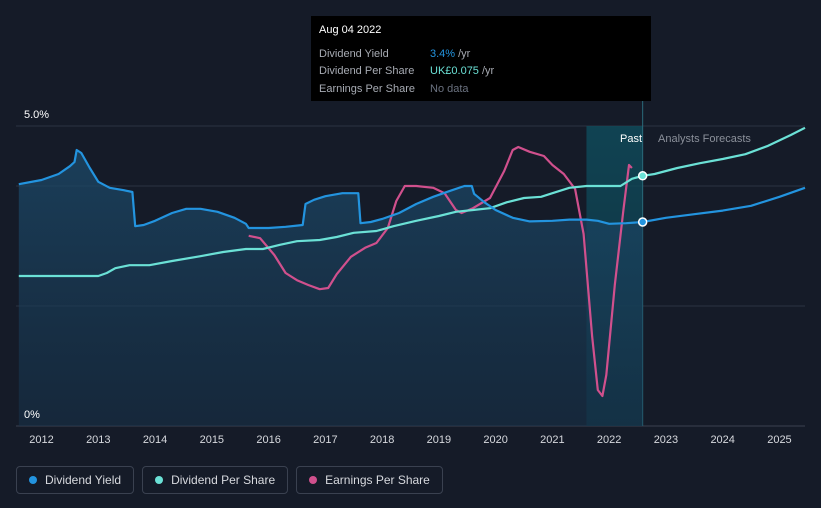 This screenshot has height=508, width=821. What do you see at coordinates (666, 440) in the screenshot?
I see `x-tick-label: 2023` at bounding box center [666, 440].